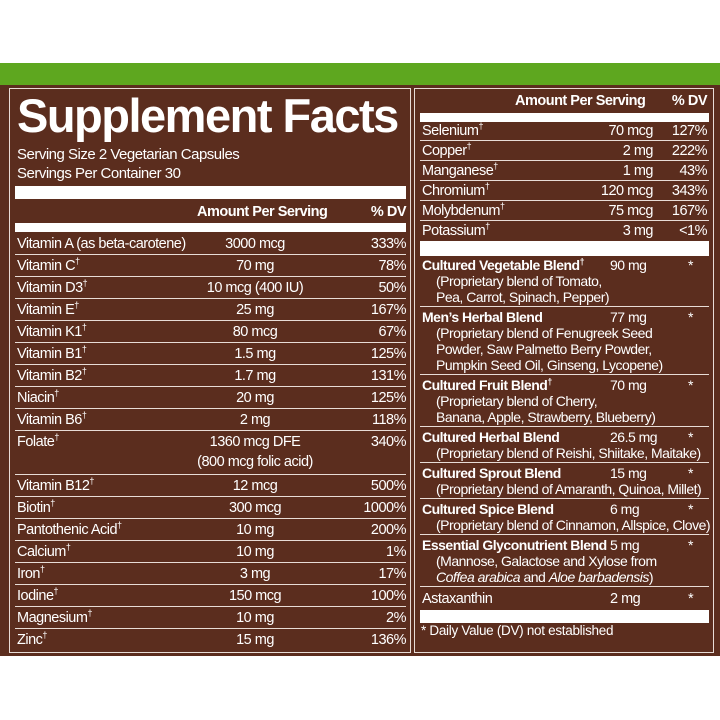  I want to click on blend-name-text: Cultured Herbal Blend, so click(491, 437).